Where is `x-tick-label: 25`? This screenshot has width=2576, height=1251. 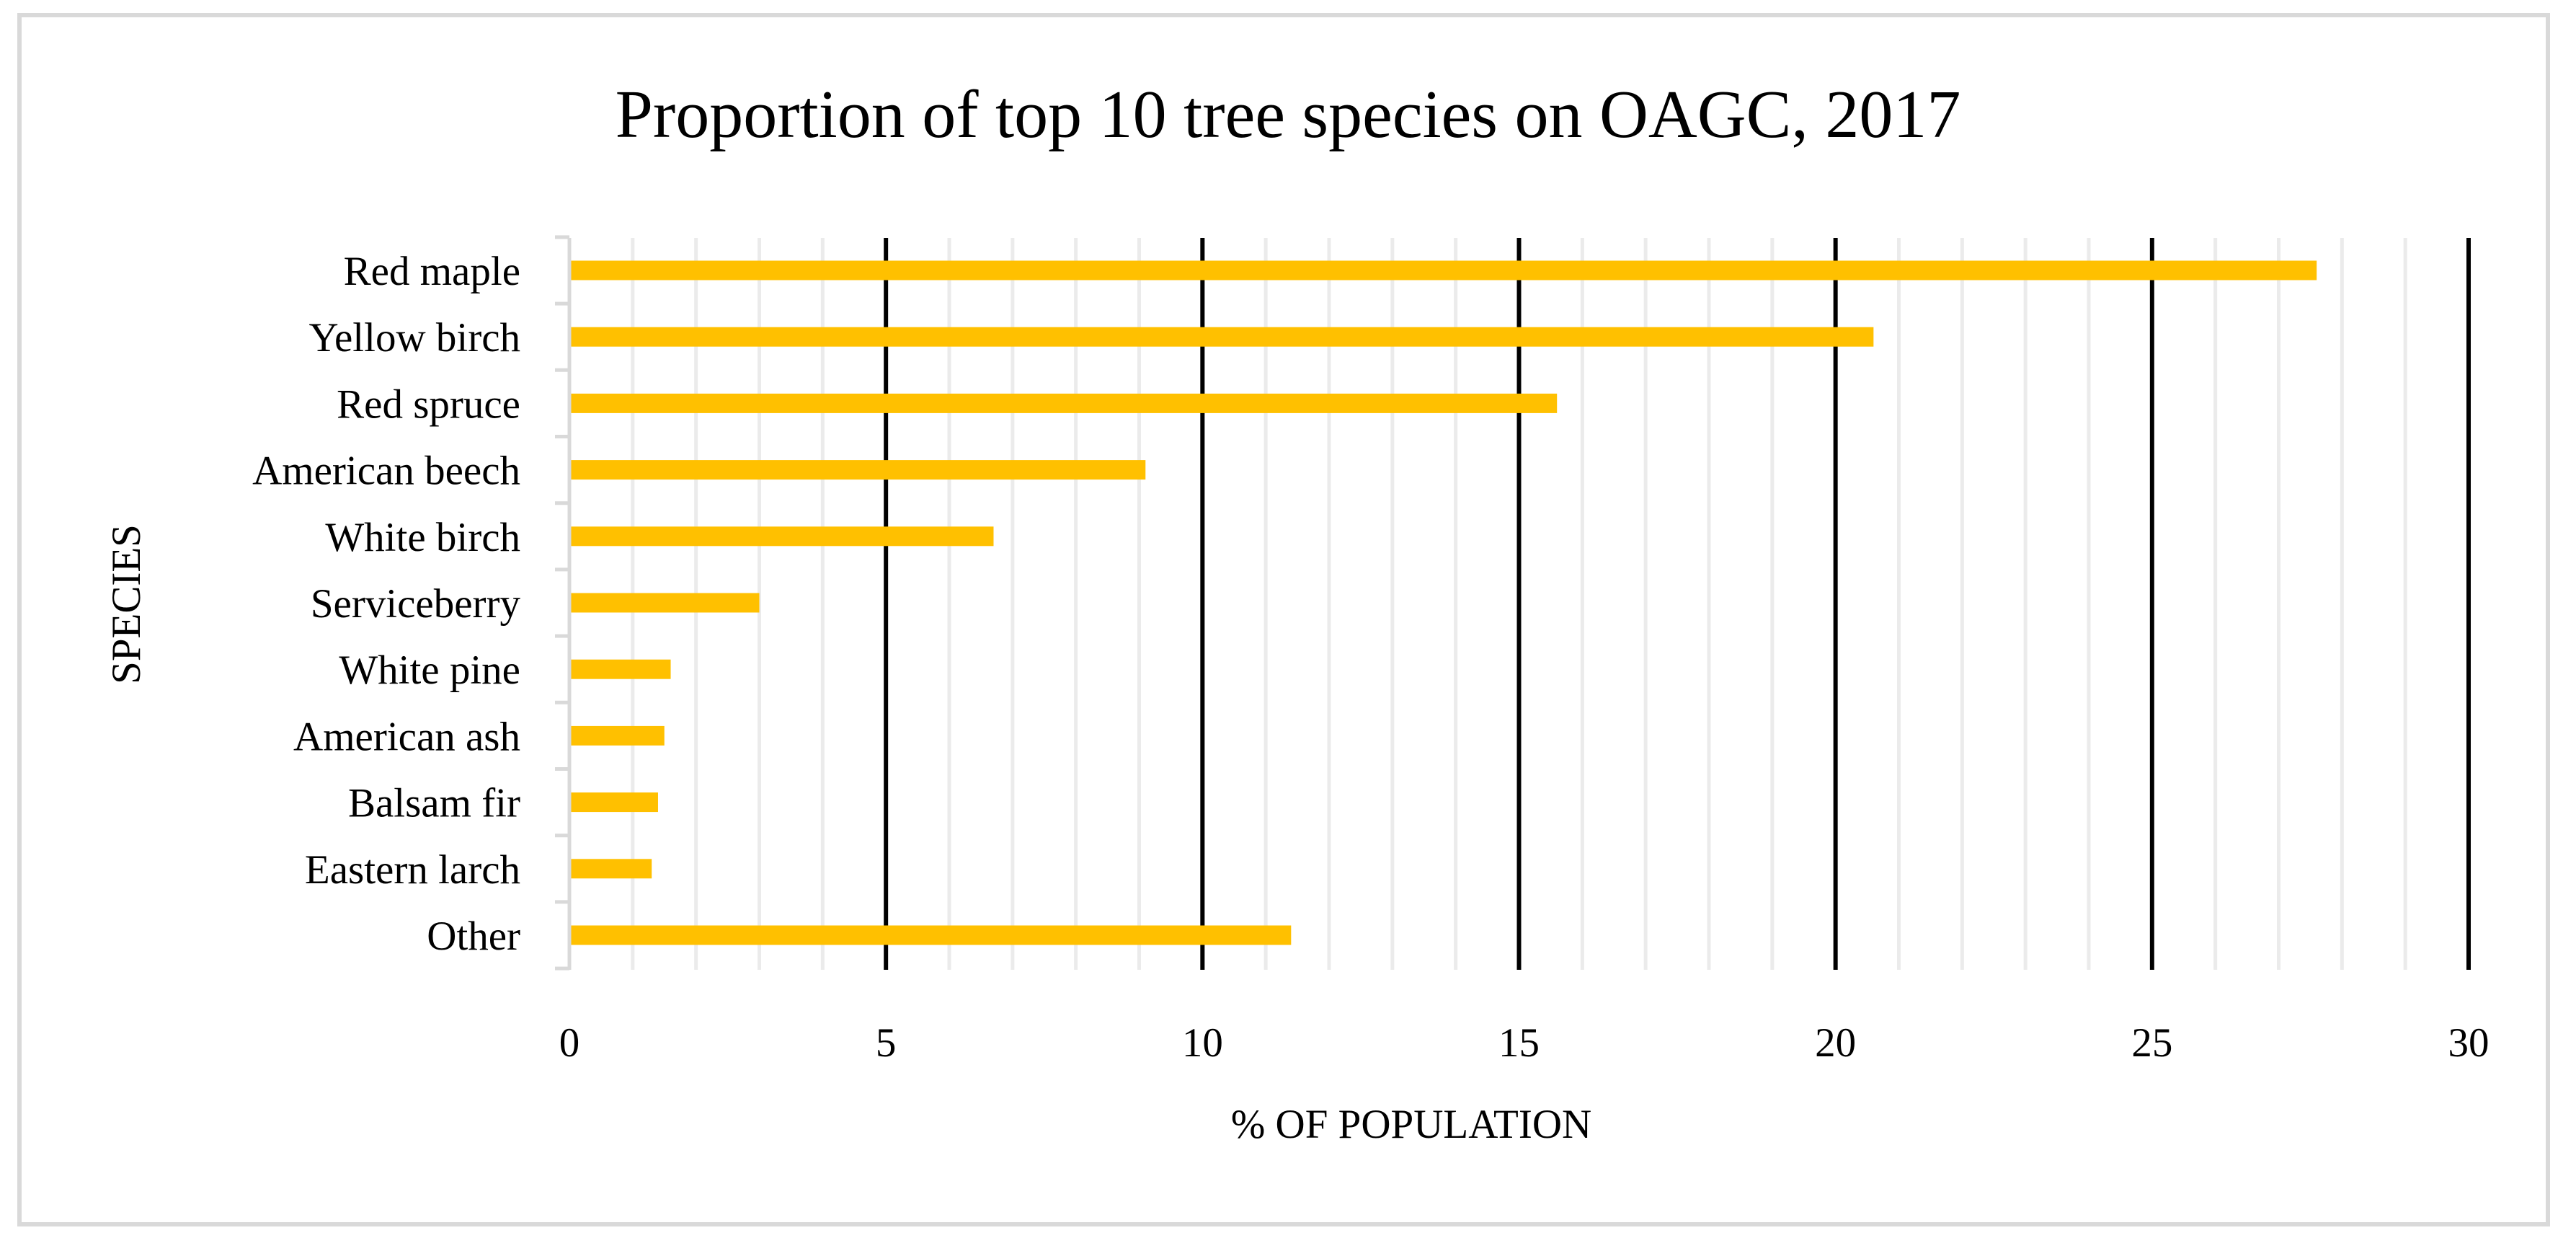 x-tick-label: 25 is located at coordinates (2151, 1043).